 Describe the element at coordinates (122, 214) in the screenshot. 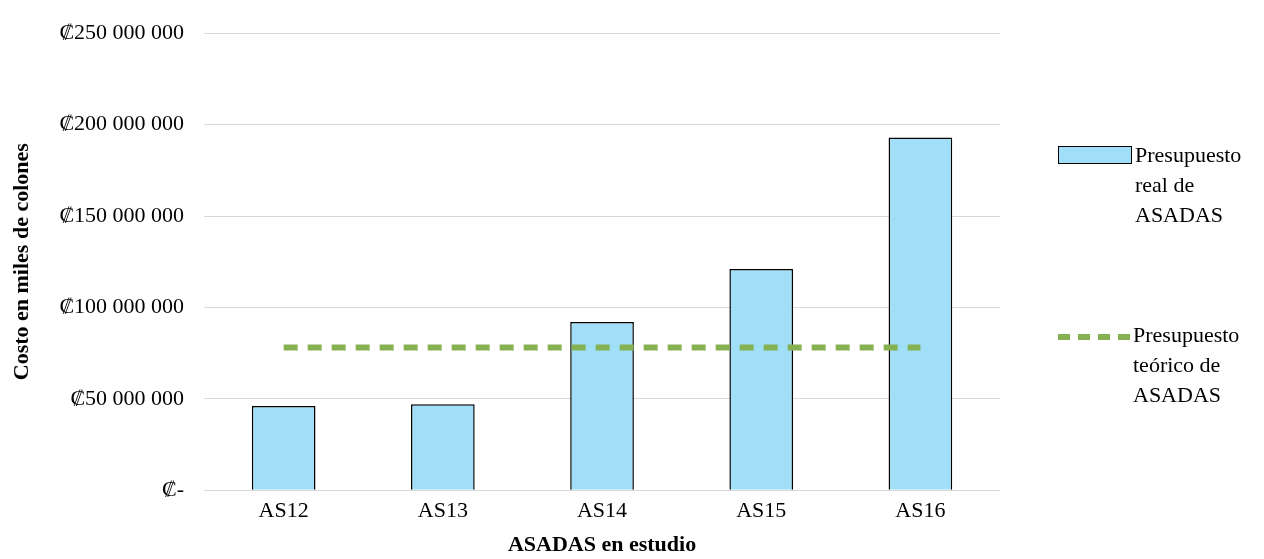

I see `y-tick-label: ₡150 000 000` at that location.